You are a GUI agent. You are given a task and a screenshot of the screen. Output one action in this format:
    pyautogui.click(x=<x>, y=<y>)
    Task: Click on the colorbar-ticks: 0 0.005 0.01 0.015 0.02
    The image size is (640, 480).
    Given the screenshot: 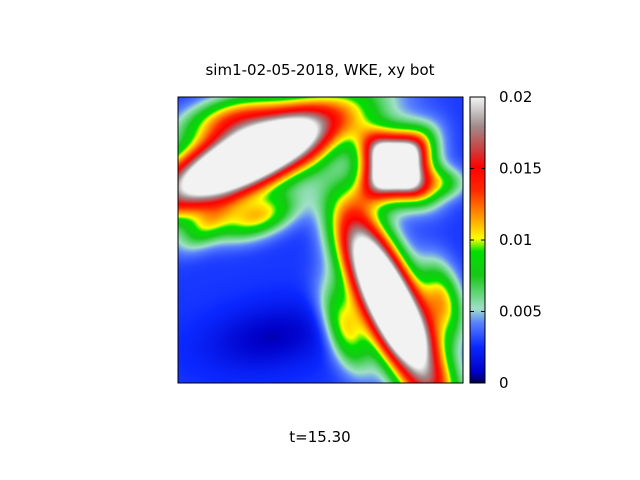 What is the action you would take?
    pyautogui.click(x=506, y=240)
    